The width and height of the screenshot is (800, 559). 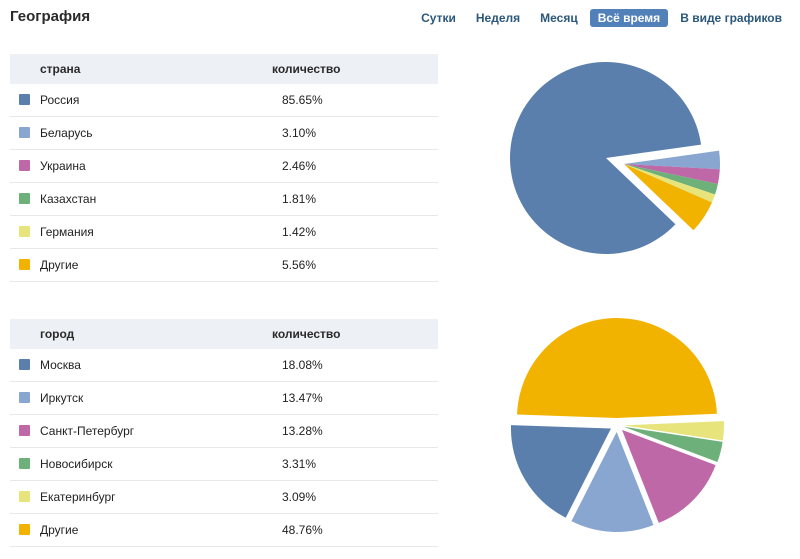 I want to click on table-row: Германия 1.42%, so click(x=224, y=232).